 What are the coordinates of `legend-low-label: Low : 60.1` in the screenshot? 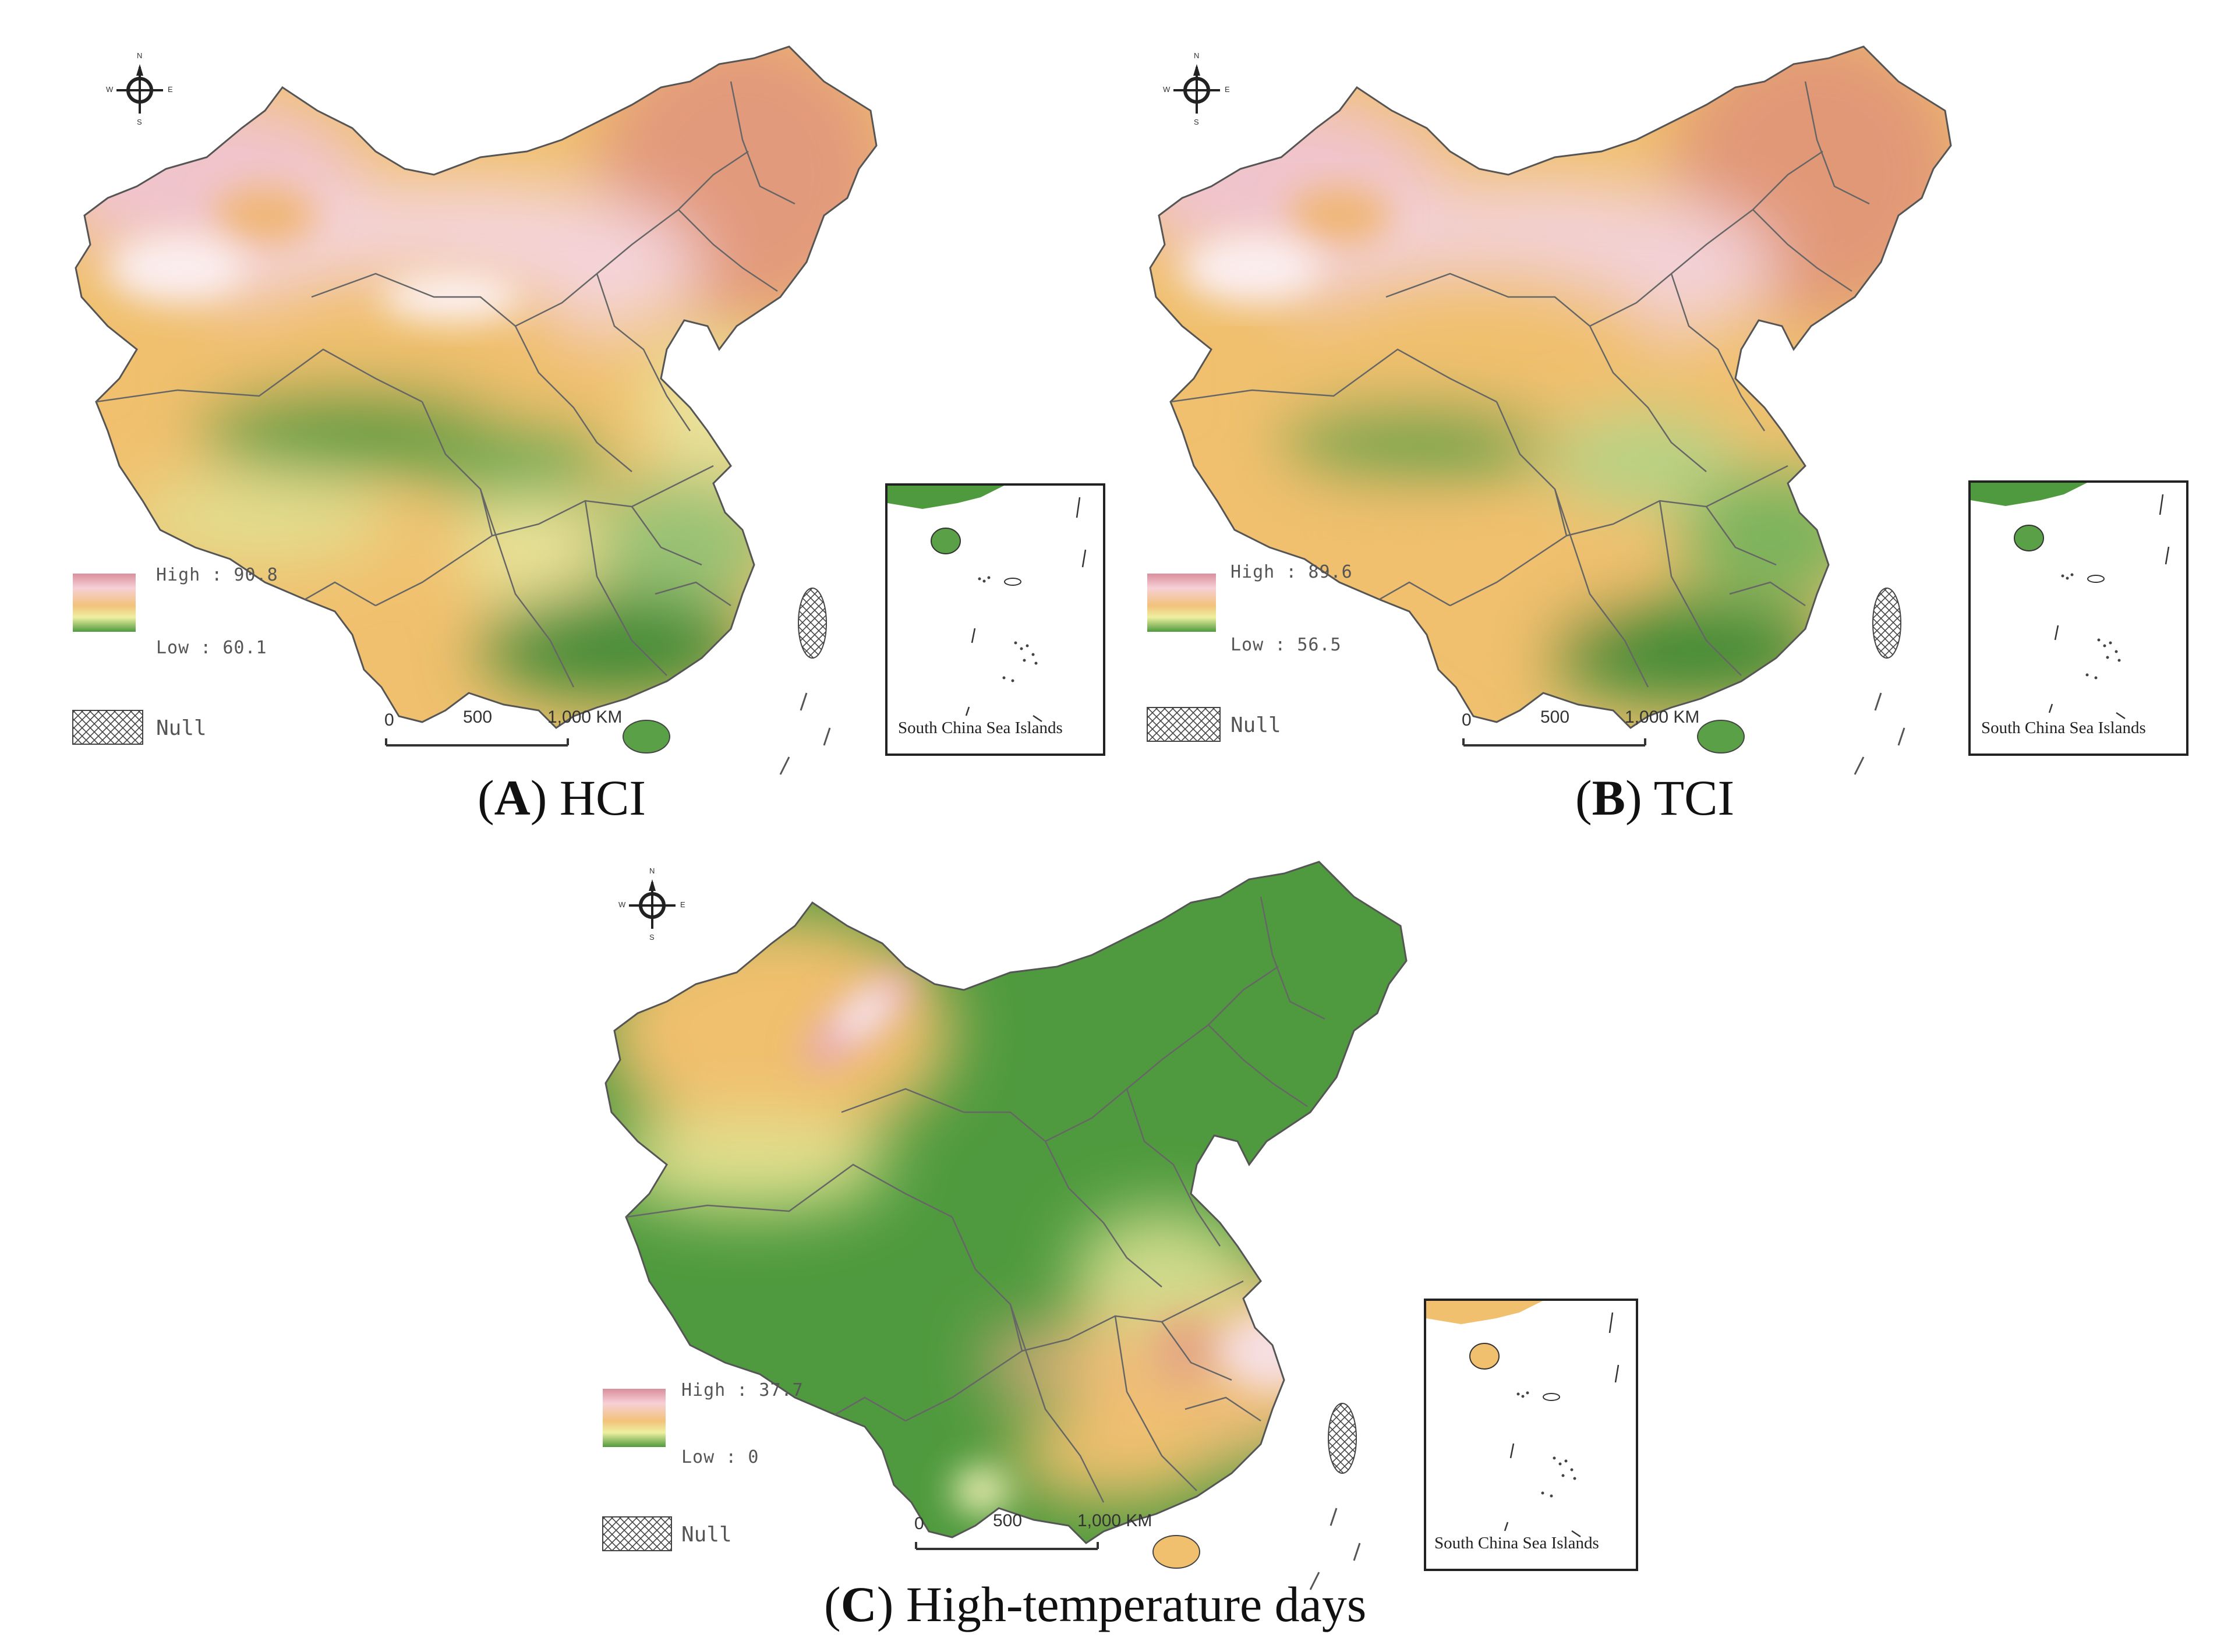 It's located at (211, 648).